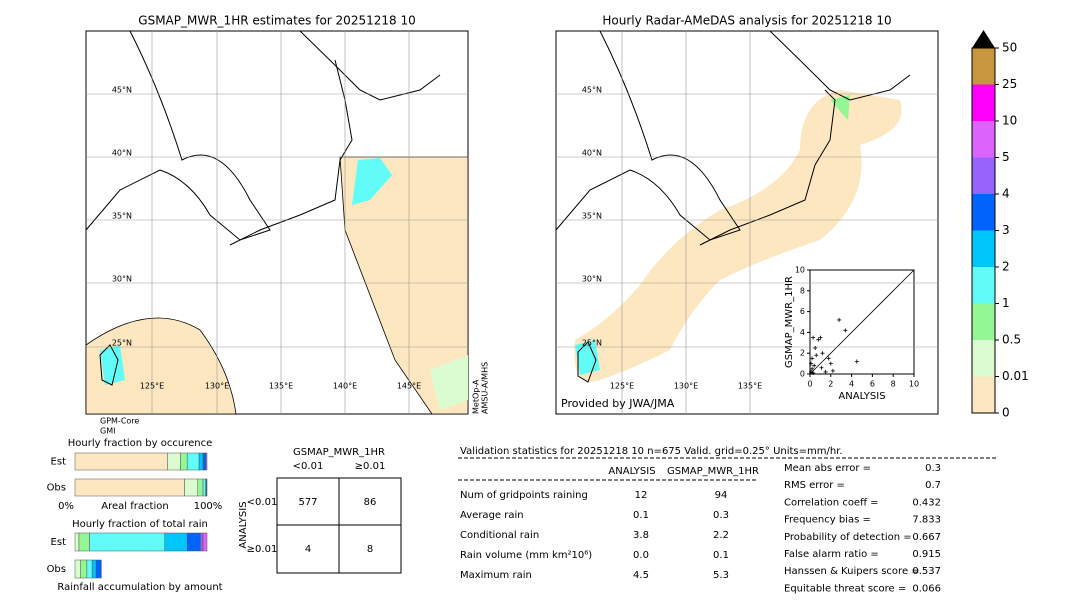  Describe the element at coordinates (409, 386) in the screenshot. I see `lon-label: 145°E` at that location.